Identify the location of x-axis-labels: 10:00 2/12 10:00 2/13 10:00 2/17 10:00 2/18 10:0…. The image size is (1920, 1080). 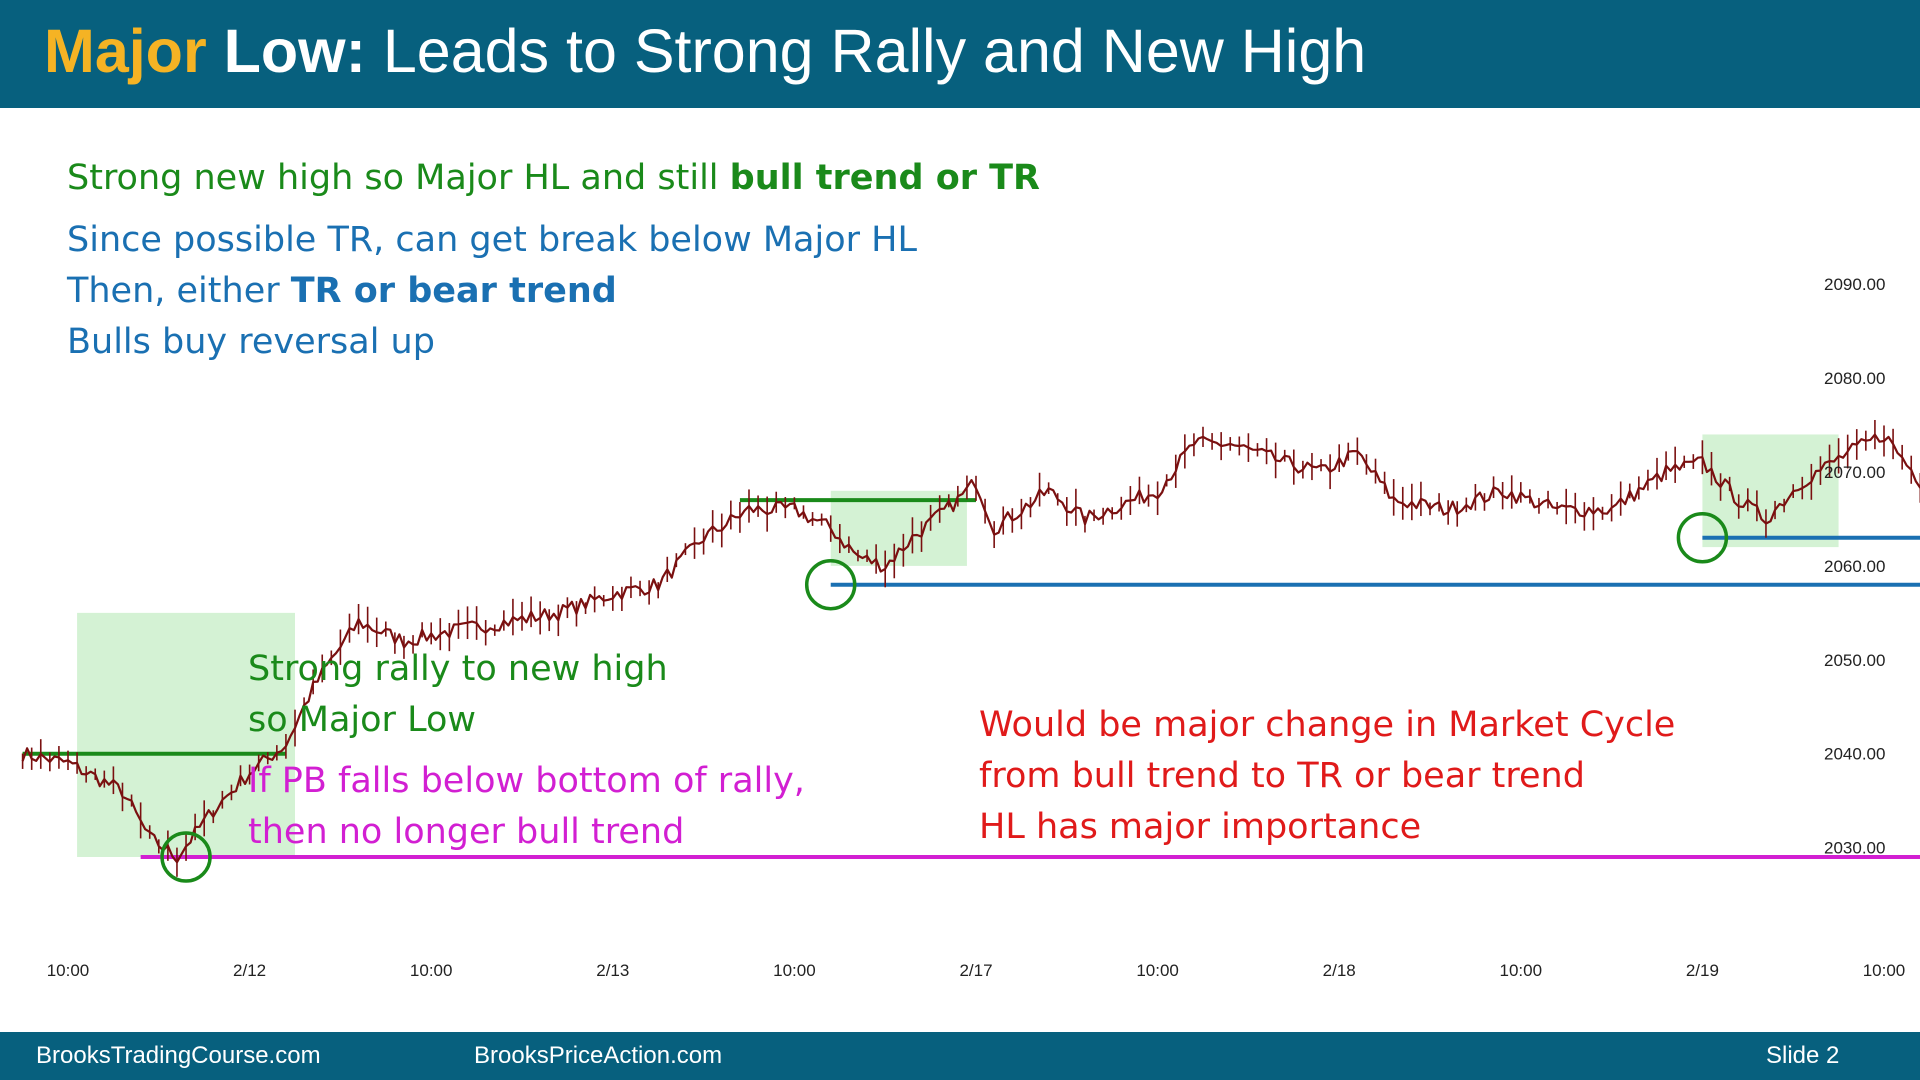
(976, 970).